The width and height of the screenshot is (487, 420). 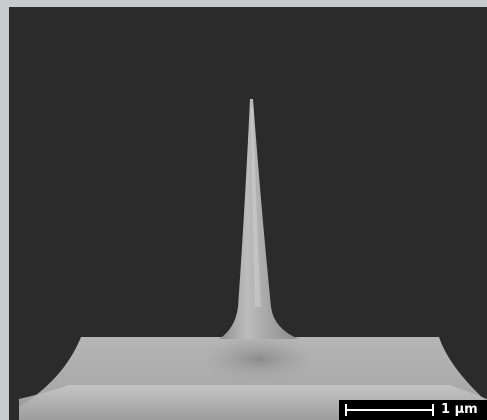 I want to click on scale-bar-label: 1 µm, so click(x=459, y=409).